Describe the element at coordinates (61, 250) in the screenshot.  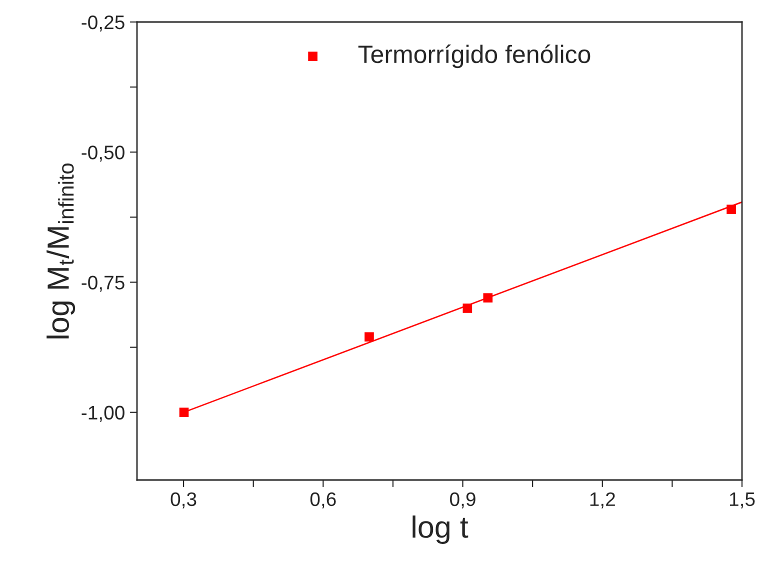
I see `y-axis-title: log M$_{t}$/M$_{infinito}$` at that location.